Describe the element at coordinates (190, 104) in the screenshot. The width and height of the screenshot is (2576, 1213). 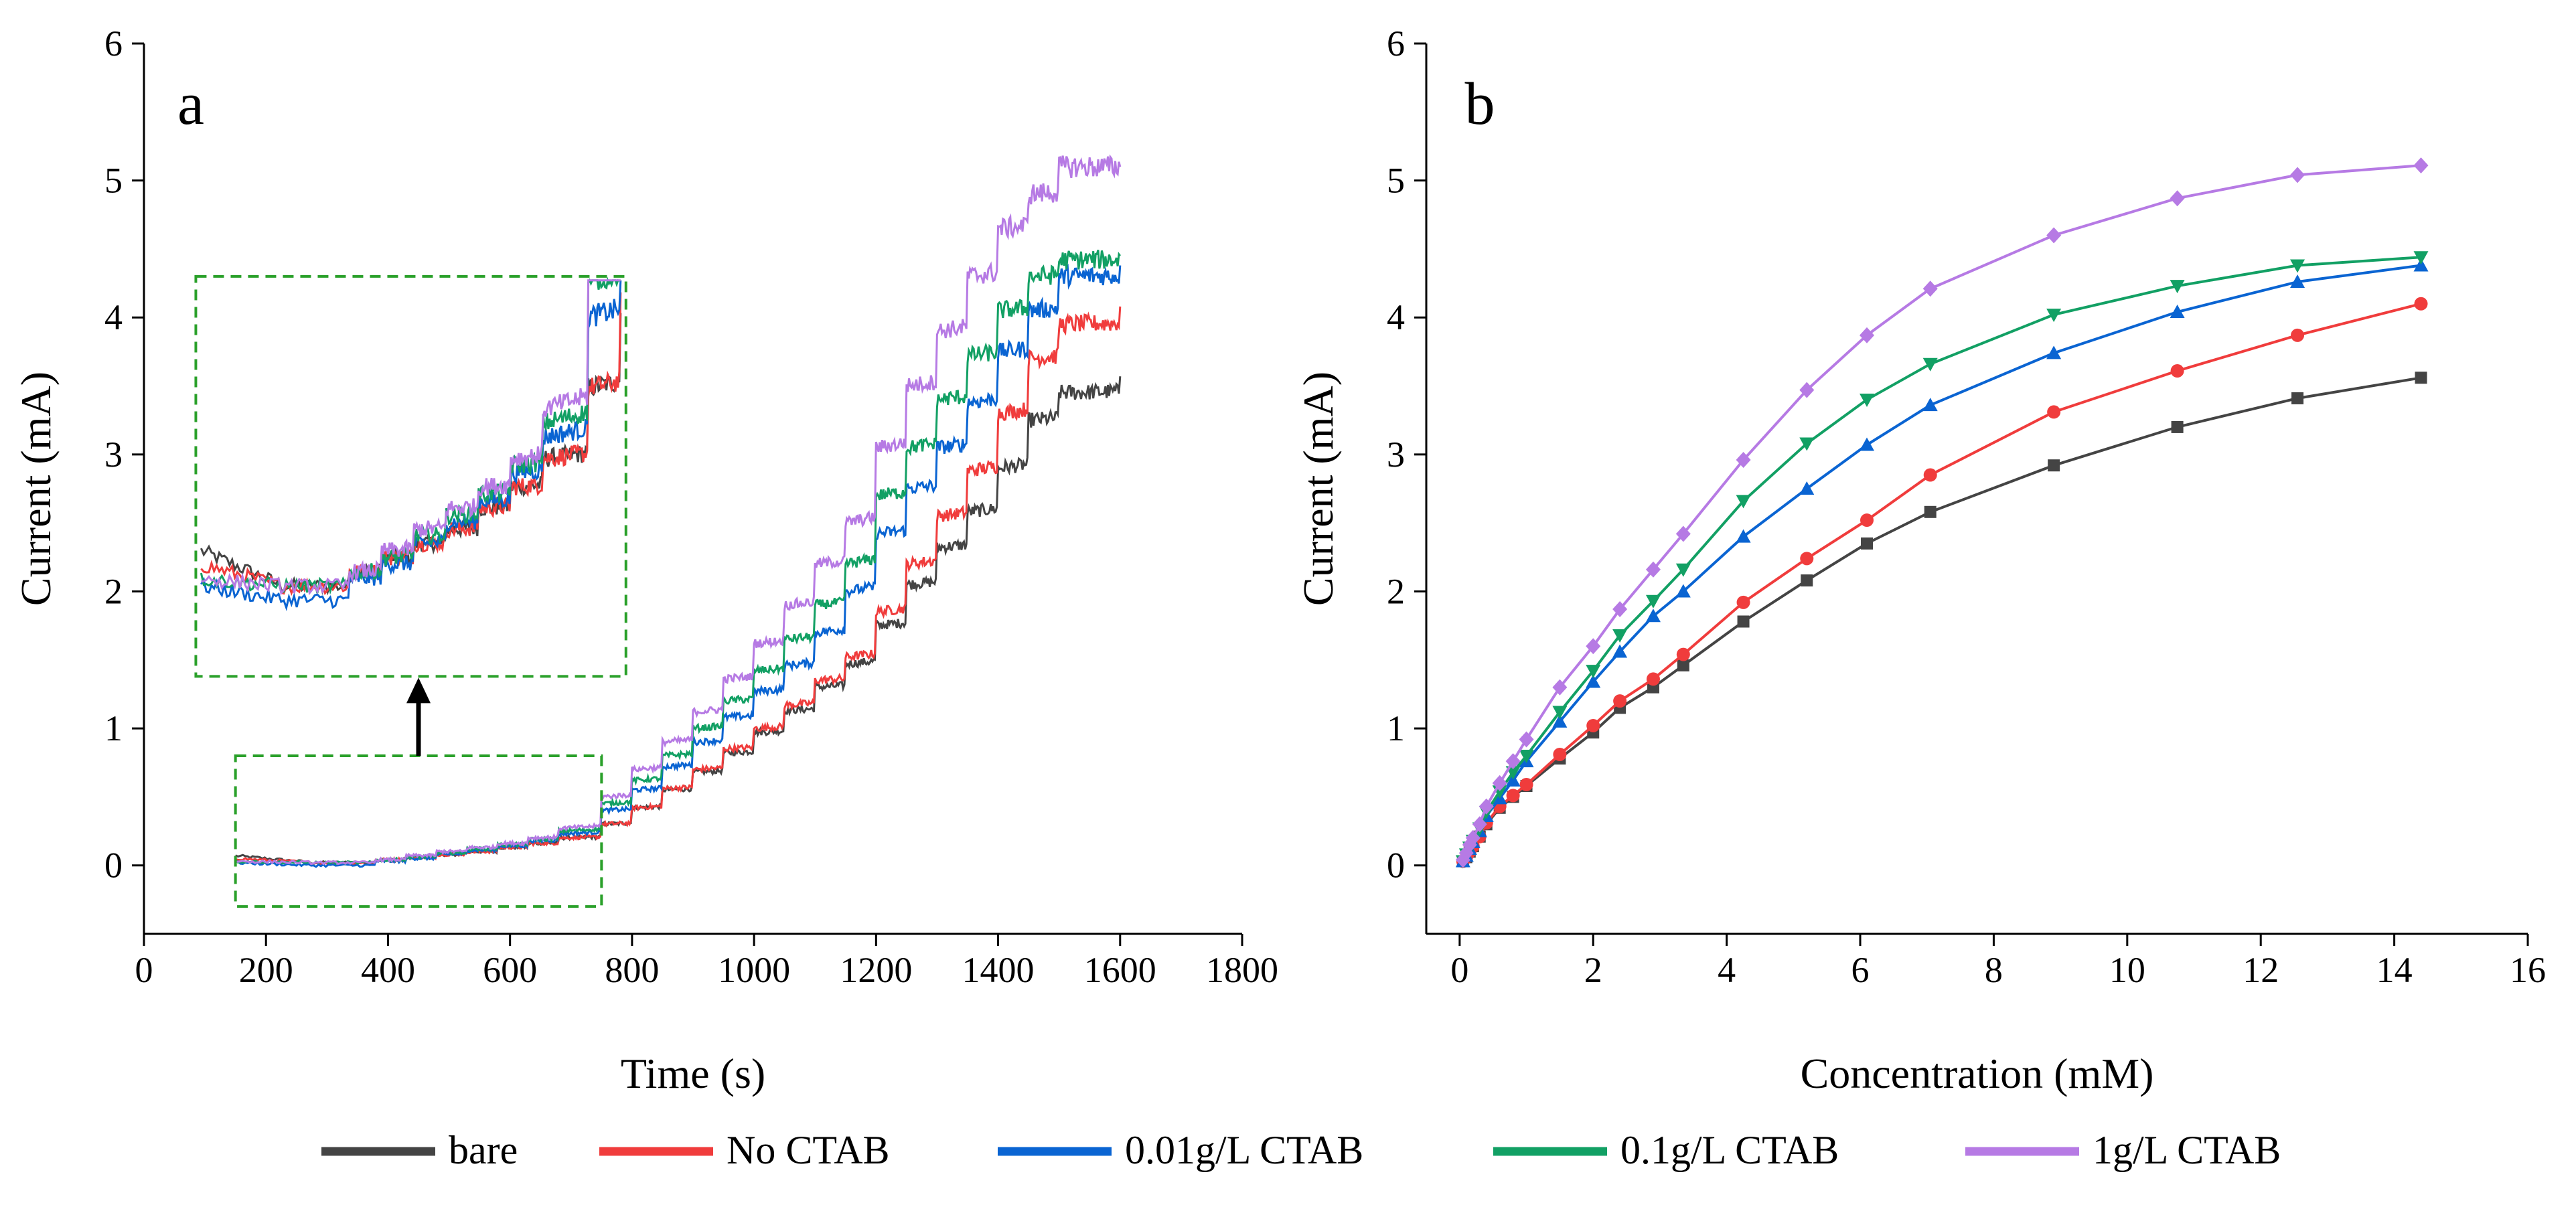
I see `panel-letter: a` at that location.